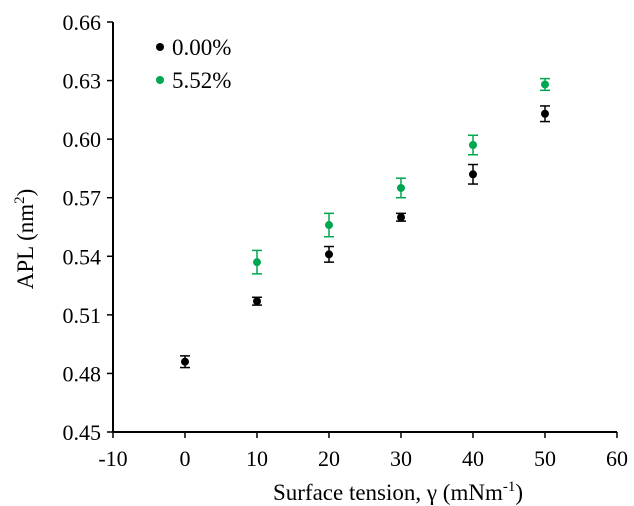  What do you see at coordinates (545, 458) in the screenshot?
I see `x-tick-label: 50` at bounding box center [545, 458].